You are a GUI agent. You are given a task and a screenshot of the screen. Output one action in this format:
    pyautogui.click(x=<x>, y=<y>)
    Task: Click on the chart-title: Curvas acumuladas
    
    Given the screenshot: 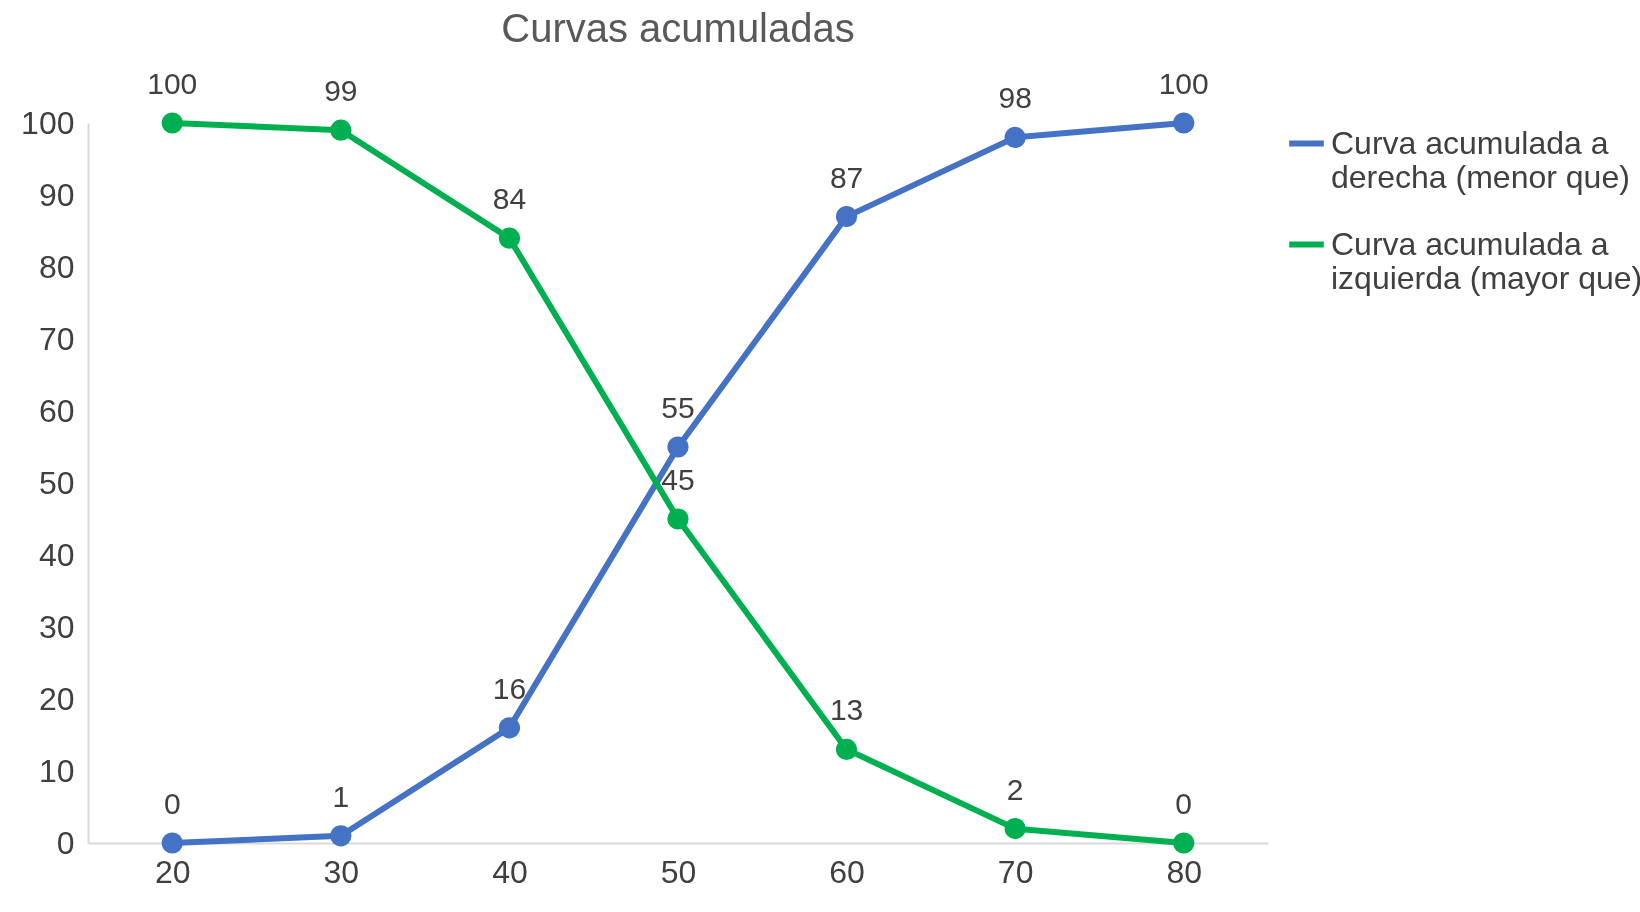 What is the action you would take?
    pyautogui.click(x=678, y=28)
    